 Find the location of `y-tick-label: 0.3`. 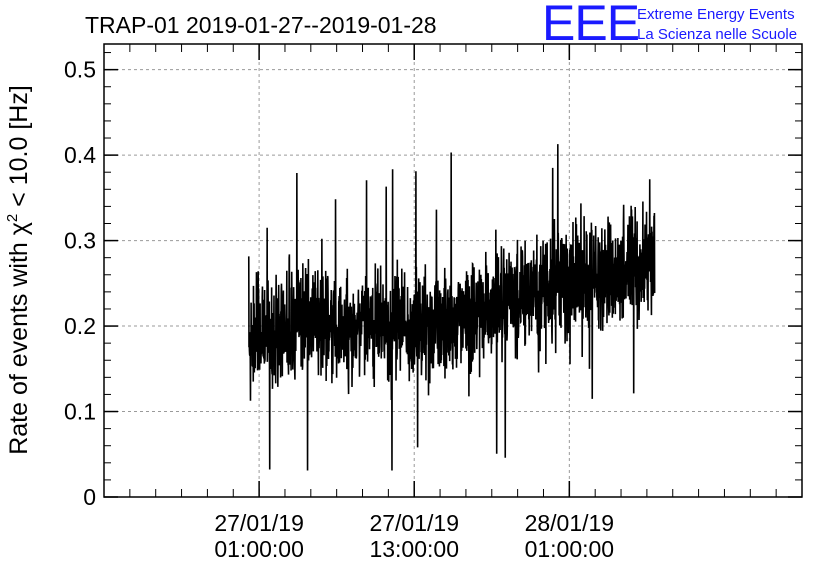

y-tick-label: 0.3 is located at coordinates (80, 241).